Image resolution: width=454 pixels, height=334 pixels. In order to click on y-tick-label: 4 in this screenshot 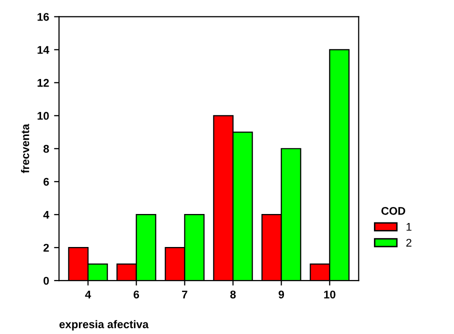, I will do `click(46, 214)`.